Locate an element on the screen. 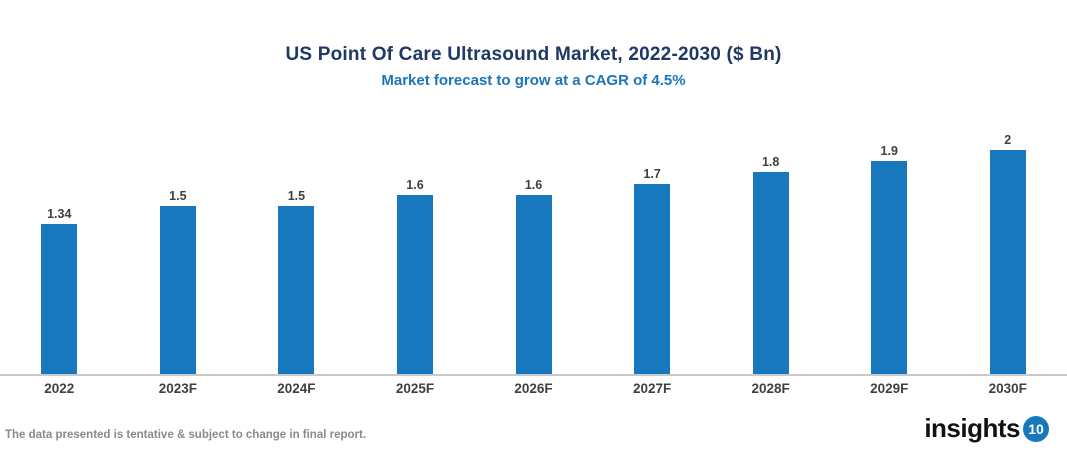 The image size is (1067, 454). bar-column: 2 is located at coordinates (1008, 253).